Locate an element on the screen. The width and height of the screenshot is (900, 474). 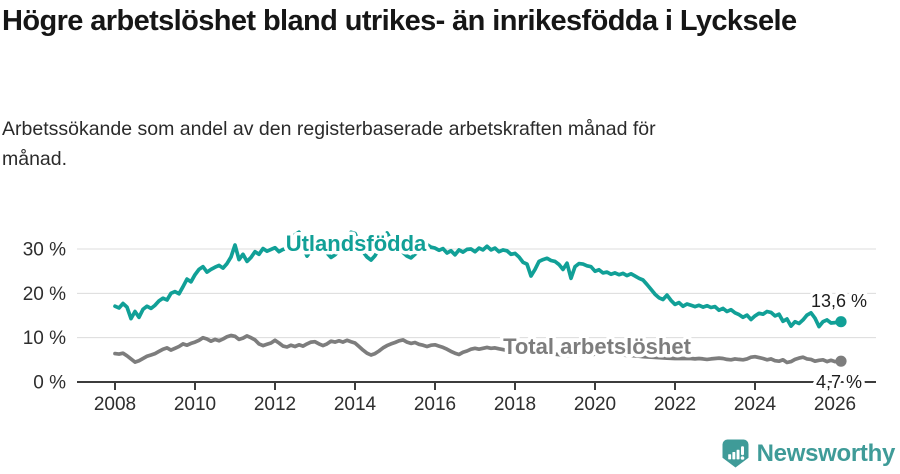
x-tick-label: 2008 is located at coordinates (115, 404).